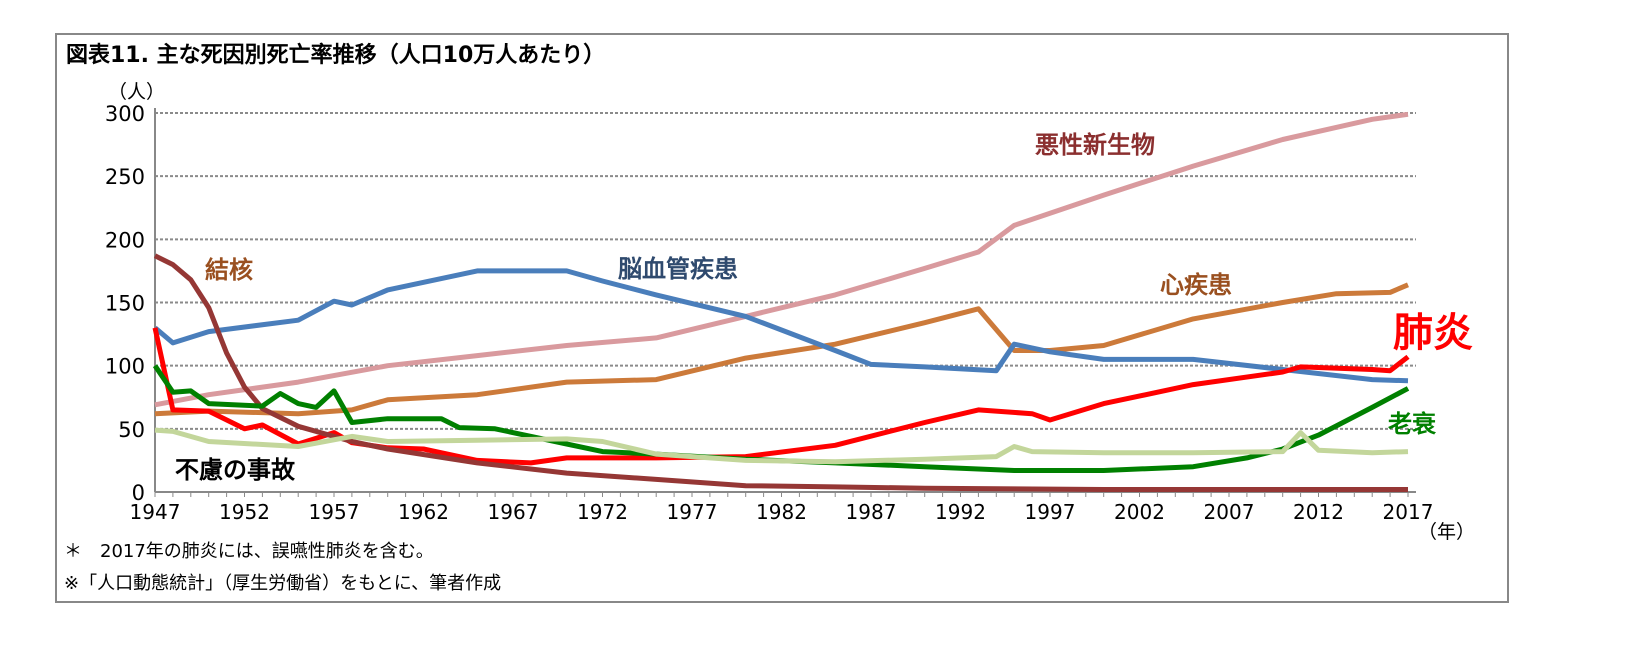 The height and width of the screenshot is (657, 1644). Describe the element at coordinates (229, 270) in the screenshot. I see `series-label: 結核` at that location.